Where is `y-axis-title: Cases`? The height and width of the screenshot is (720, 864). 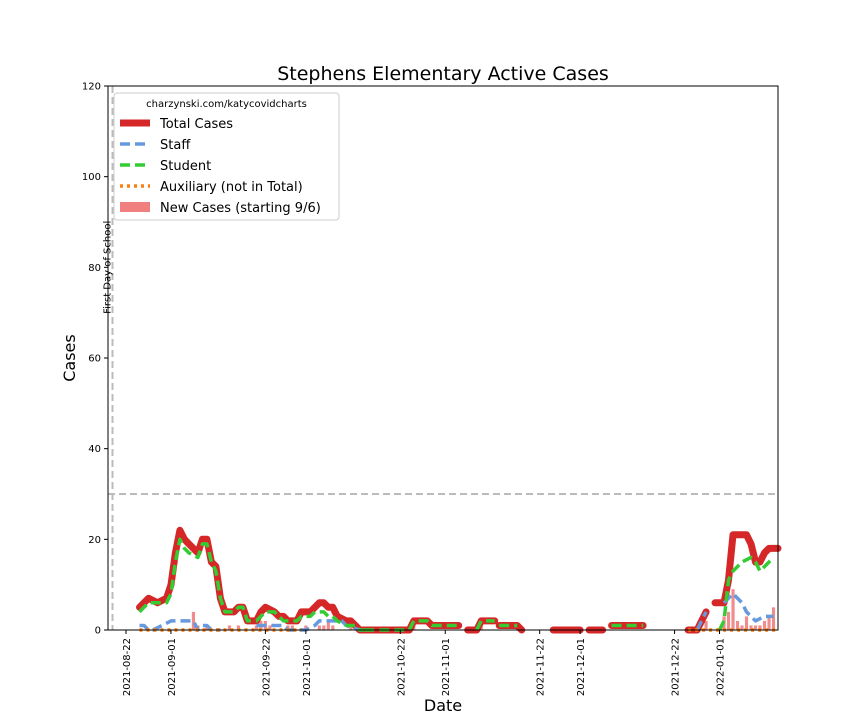
y-axis-title: Cases is located at coordinates (69, 358).